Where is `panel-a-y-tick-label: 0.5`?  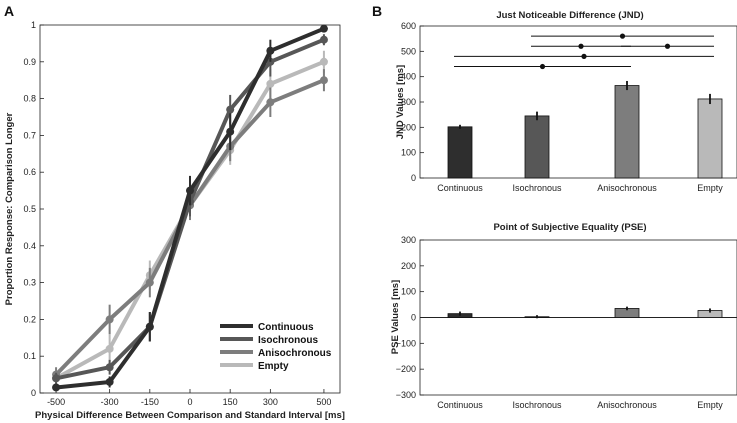 panel-a-y-tick-label: 0.5 is located at coordinates (29, 209).